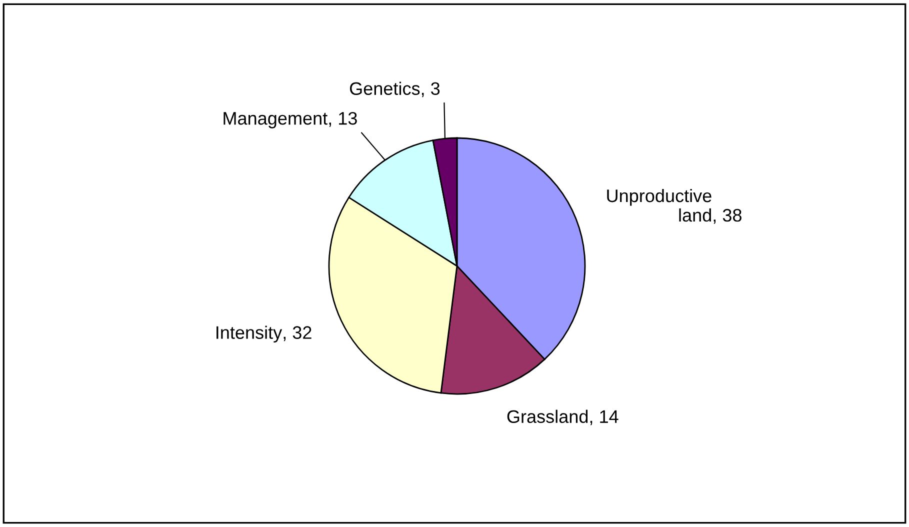  What do you see at coordinates (343, 119) in the screenshot?
I see `data-label: , 13` at bounding box center [343, 119].